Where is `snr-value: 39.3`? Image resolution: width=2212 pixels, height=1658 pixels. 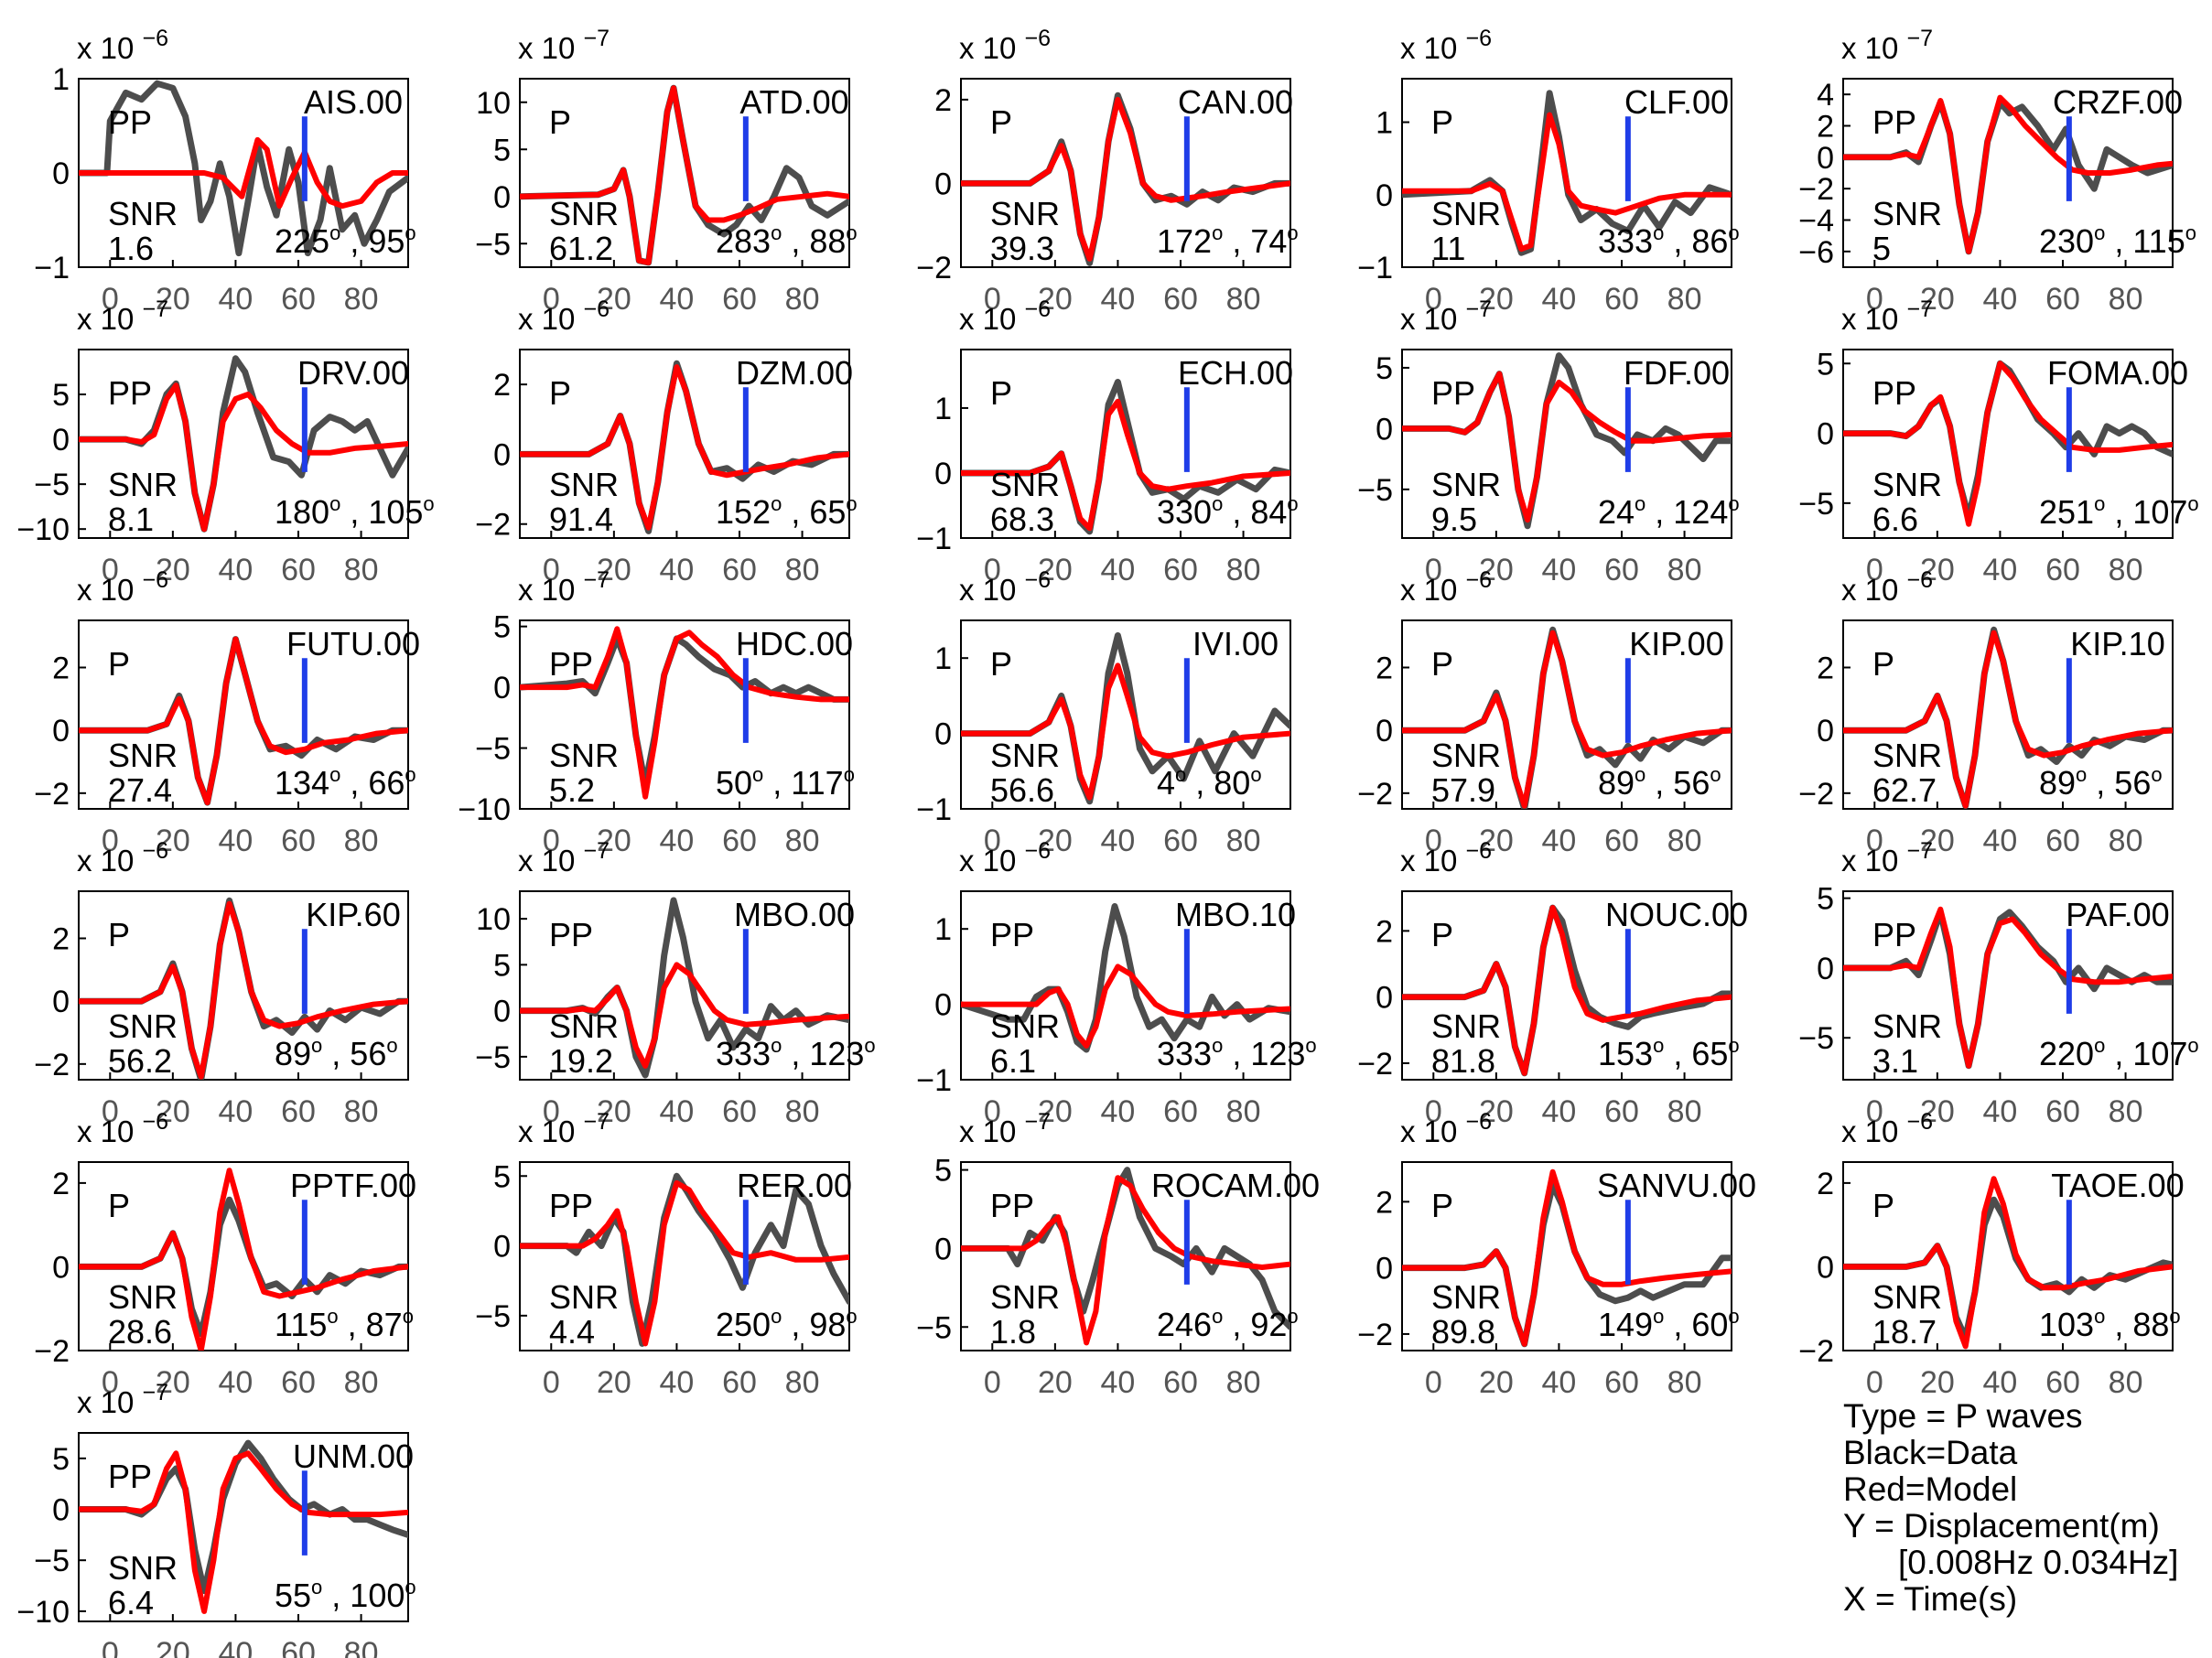 snr-value: 39.3 is located at coordinates (1022, 248).